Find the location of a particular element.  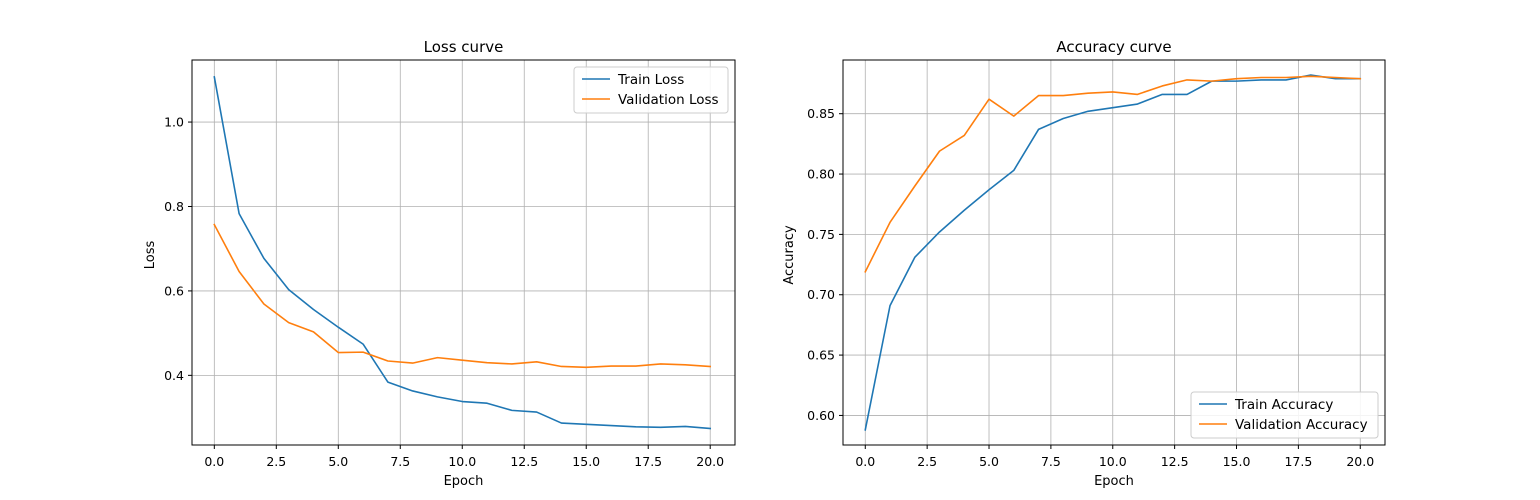

loss-ytick-label-1: 0.6 is located at coordinates (174, 290).